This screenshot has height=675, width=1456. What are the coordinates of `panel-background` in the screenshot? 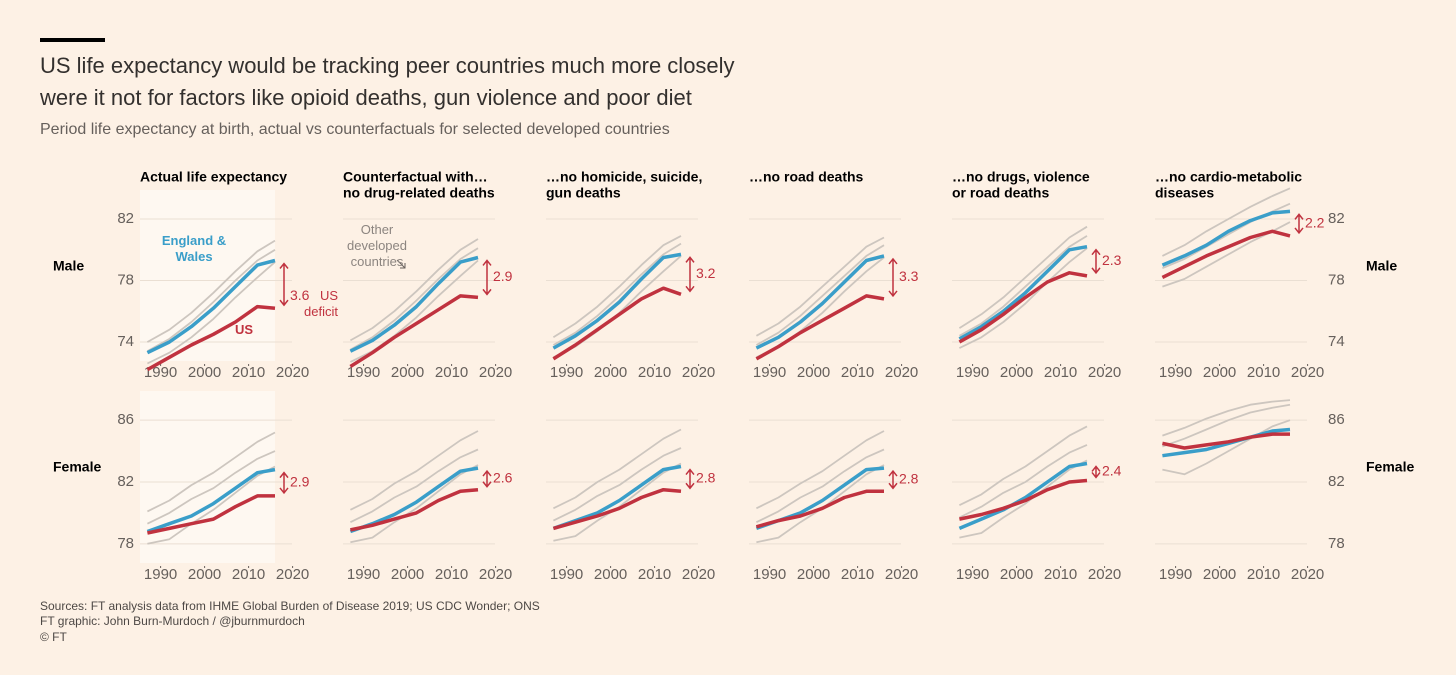 It's located at (207, 275).